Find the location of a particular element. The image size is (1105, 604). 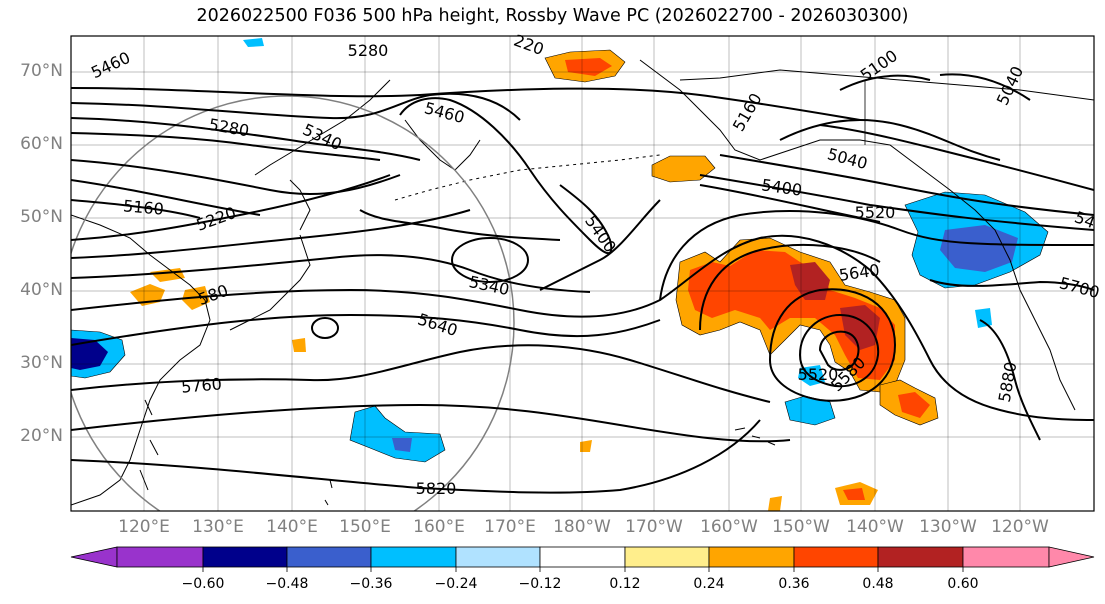

contour-label: 5760 is located at coordinates (201, 385).